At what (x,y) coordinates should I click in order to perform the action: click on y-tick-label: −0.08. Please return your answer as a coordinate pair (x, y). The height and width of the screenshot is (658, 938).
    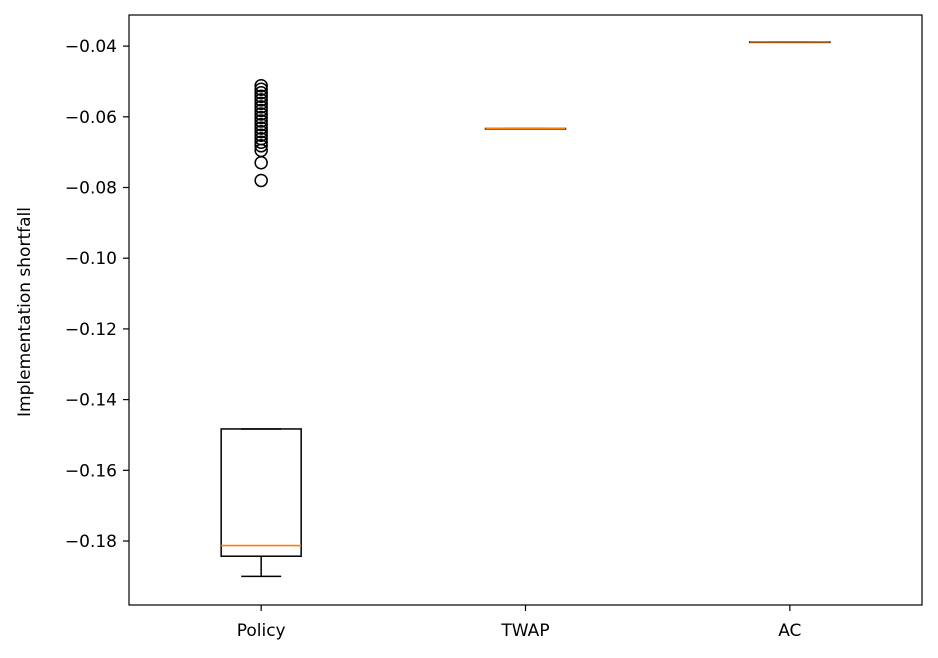
    Looking at the image, I should click on (91, 189).